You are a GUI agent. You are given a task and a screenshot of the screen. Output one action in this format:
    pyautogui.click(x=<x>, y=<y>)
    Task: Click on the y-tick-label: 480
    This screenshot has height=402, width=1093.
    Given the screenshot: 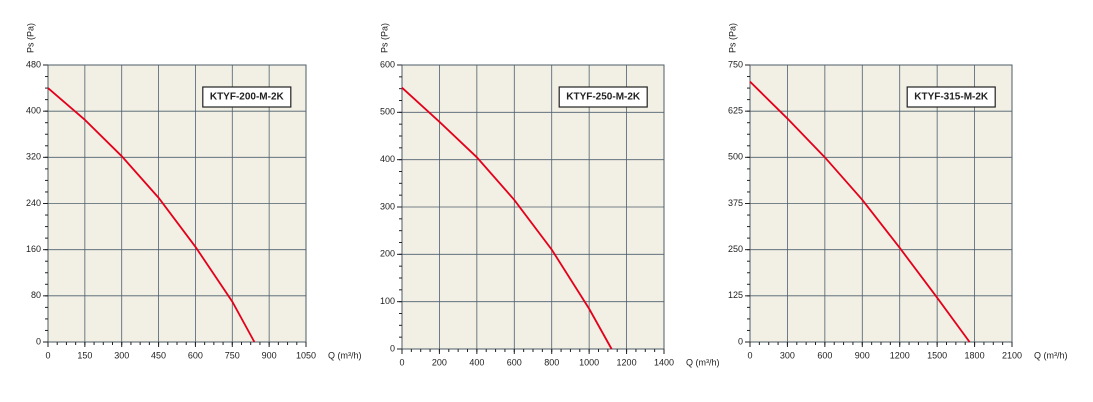 What is the action you would take?
    pyautogui.click(x=33, y=64)
    